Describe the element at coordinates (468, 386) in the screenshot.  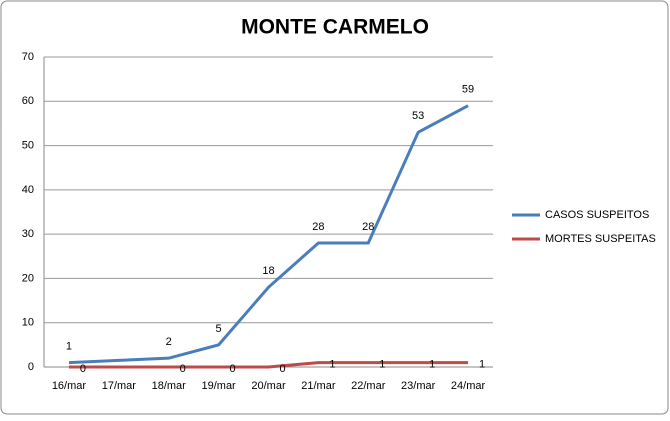
I see `x-tick-label: 24/mar` at that location.